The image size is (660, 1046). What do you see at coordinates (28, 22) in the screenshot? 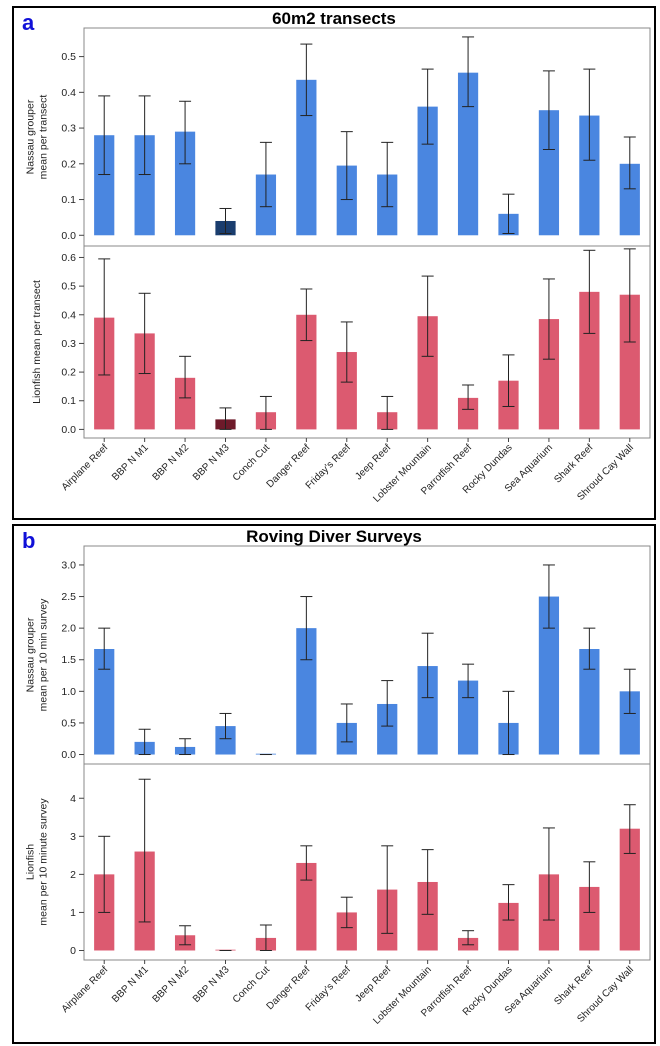
I see `panel-a-letter: a` at bounding box center [28, 22].